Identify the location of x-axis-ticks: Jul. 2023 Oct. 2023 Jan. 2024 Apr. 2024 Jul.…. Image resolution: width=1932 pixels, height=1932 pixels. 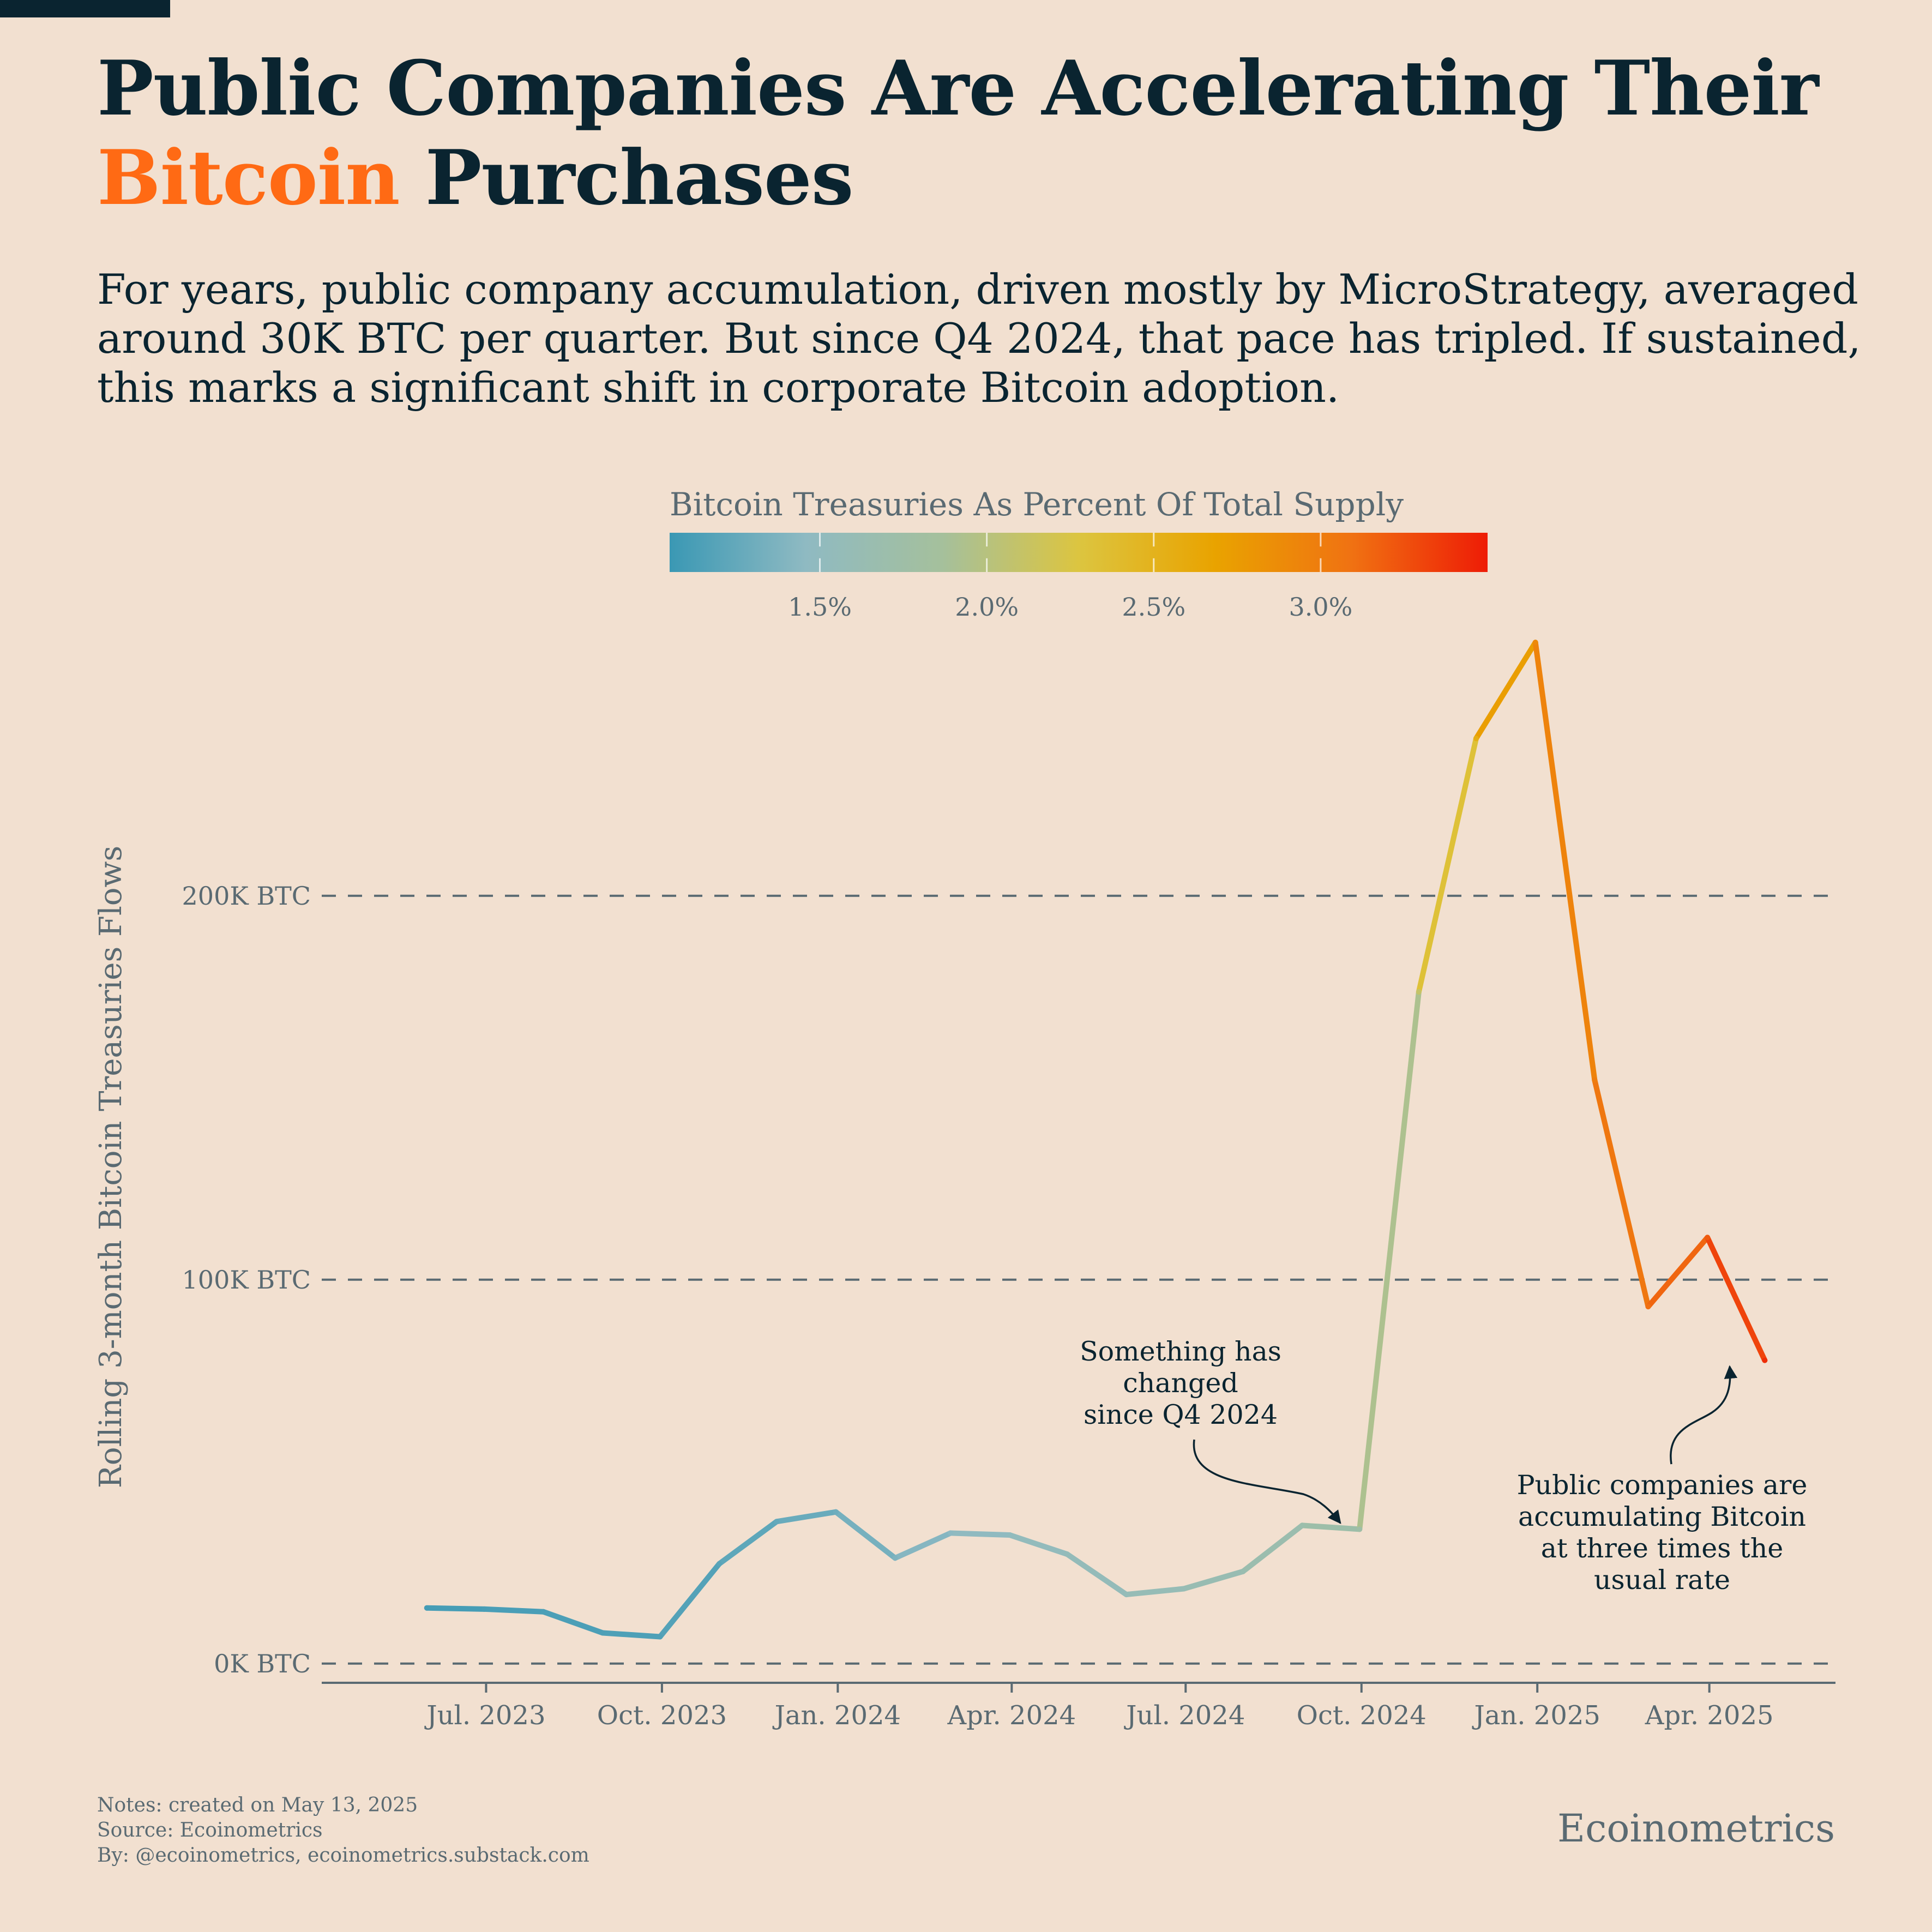
(1099, 1707).